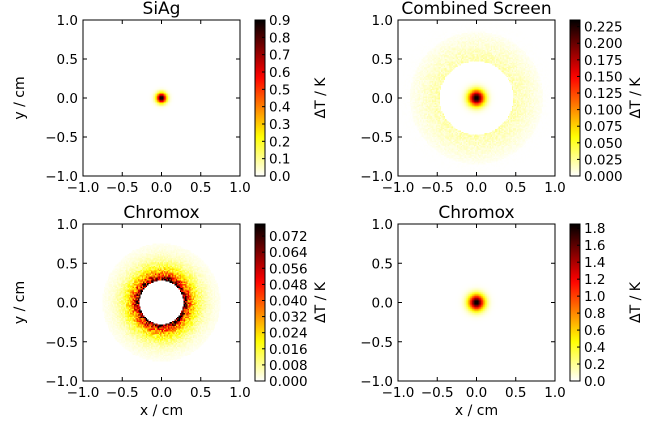  I want to click on colorbar-tick-label: 0.3, so click(279, 125).